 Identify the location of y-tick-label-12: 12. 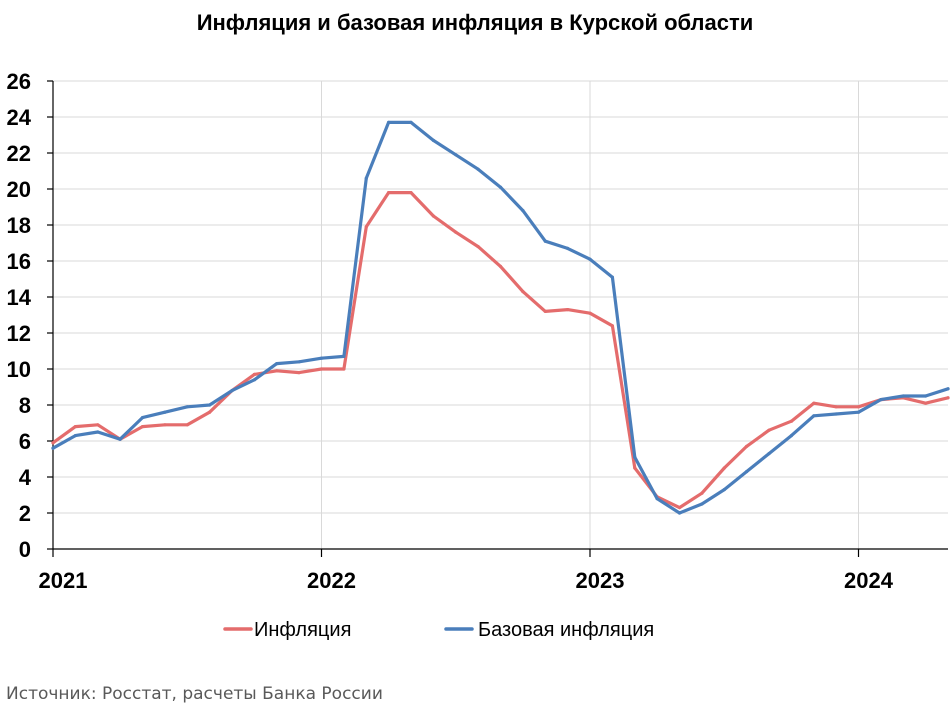
(19, 333).